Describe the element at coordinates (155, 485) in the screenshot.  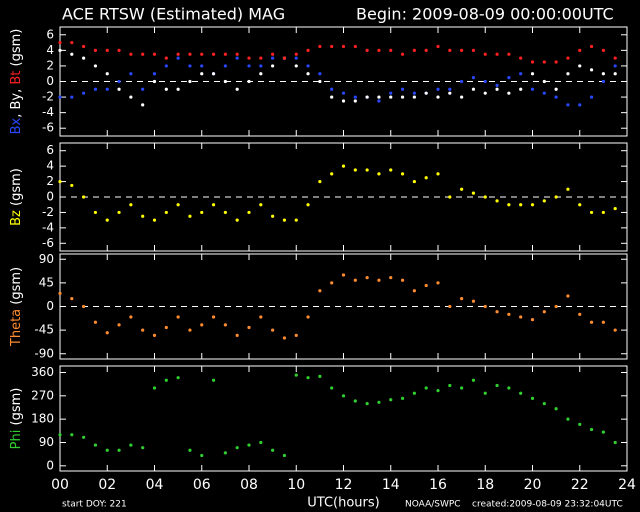
I see `x-tick-label: 04` at that location.